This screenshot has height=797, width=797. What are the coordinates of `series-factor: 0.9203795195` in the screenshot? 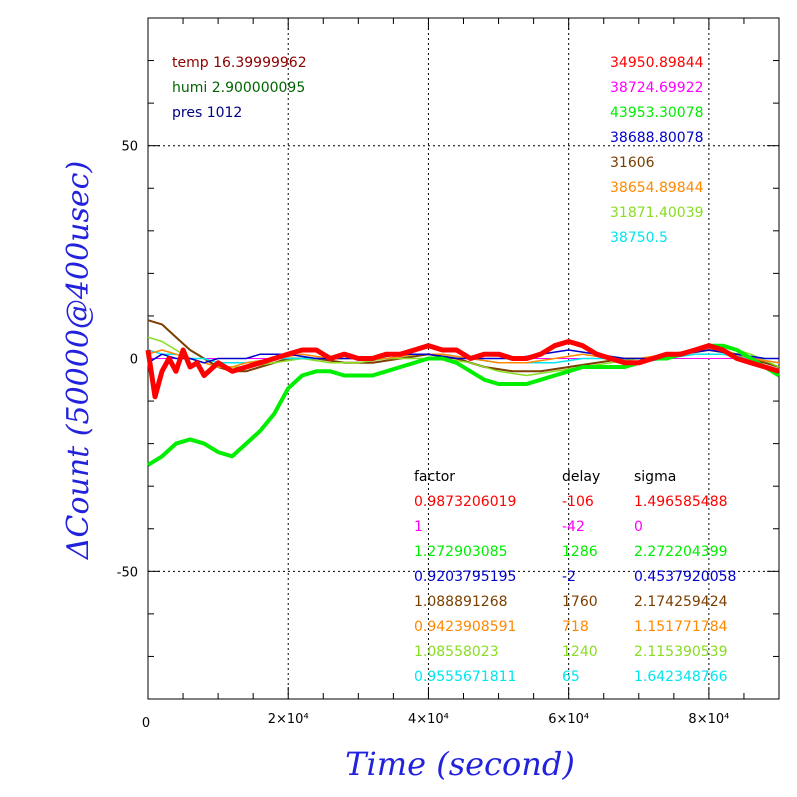 It's located at (465, 577).